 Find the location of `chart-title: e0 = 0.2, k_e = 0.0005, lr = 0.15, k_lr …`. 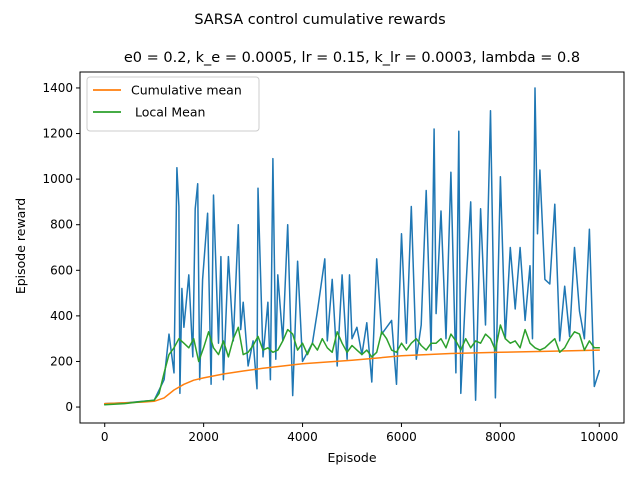

chart-title: e0 = 0.2, k_e = 0.0005, lr = 0.15, k_lr … is located at coordinates (352, 58).